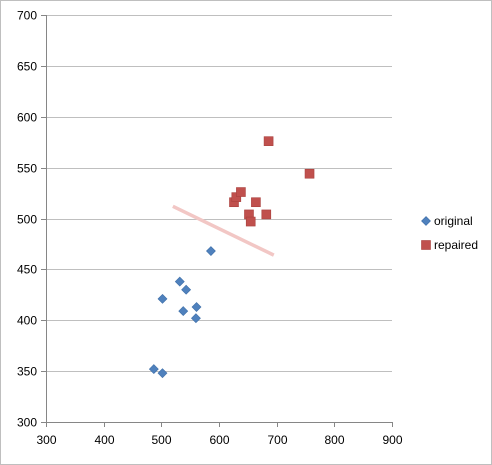  Describe the element at coordinates (426, 245) in the screenshot. I see `legend-repaired-marker` at that location.